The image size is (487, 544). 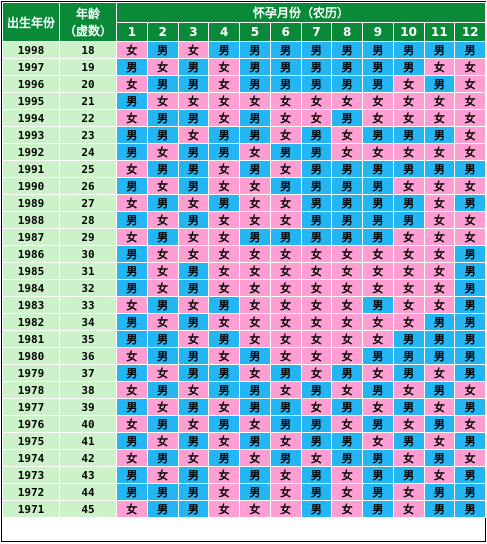 I want to click on birth-year-cell: 1986, so click(x=31, y=254).